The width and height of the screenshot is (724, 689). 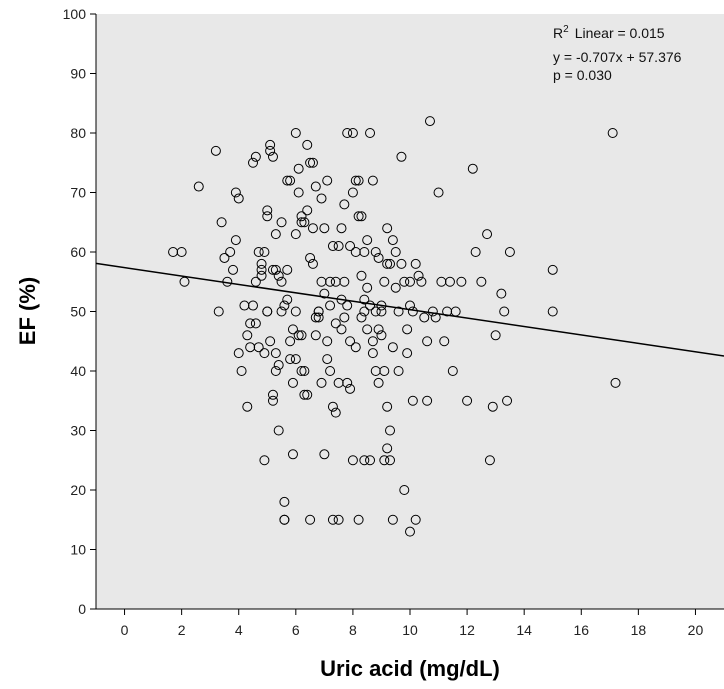 I want to click on r2-label: R2 Linear = 0.015, so click(x=609, y=32).